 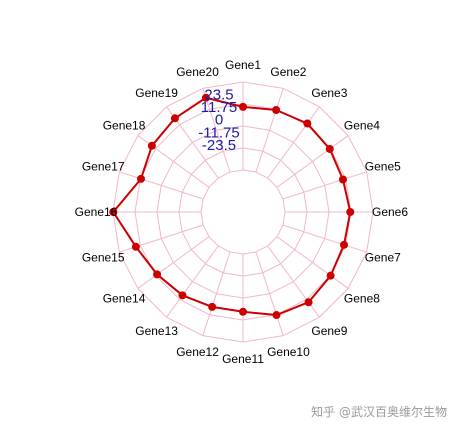 What do you see at coordinates (362, 126) in the screenshot?
I see `category-label-gene4: Gene4` at bounding box center [362, 126].